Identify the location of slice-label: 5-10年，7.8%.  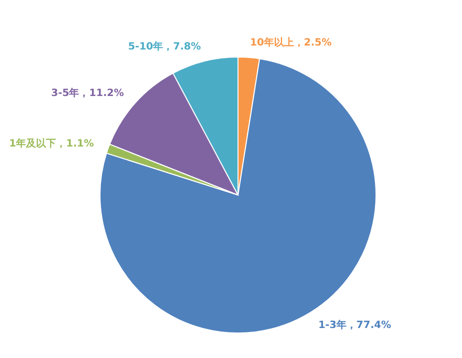
(164, 46).